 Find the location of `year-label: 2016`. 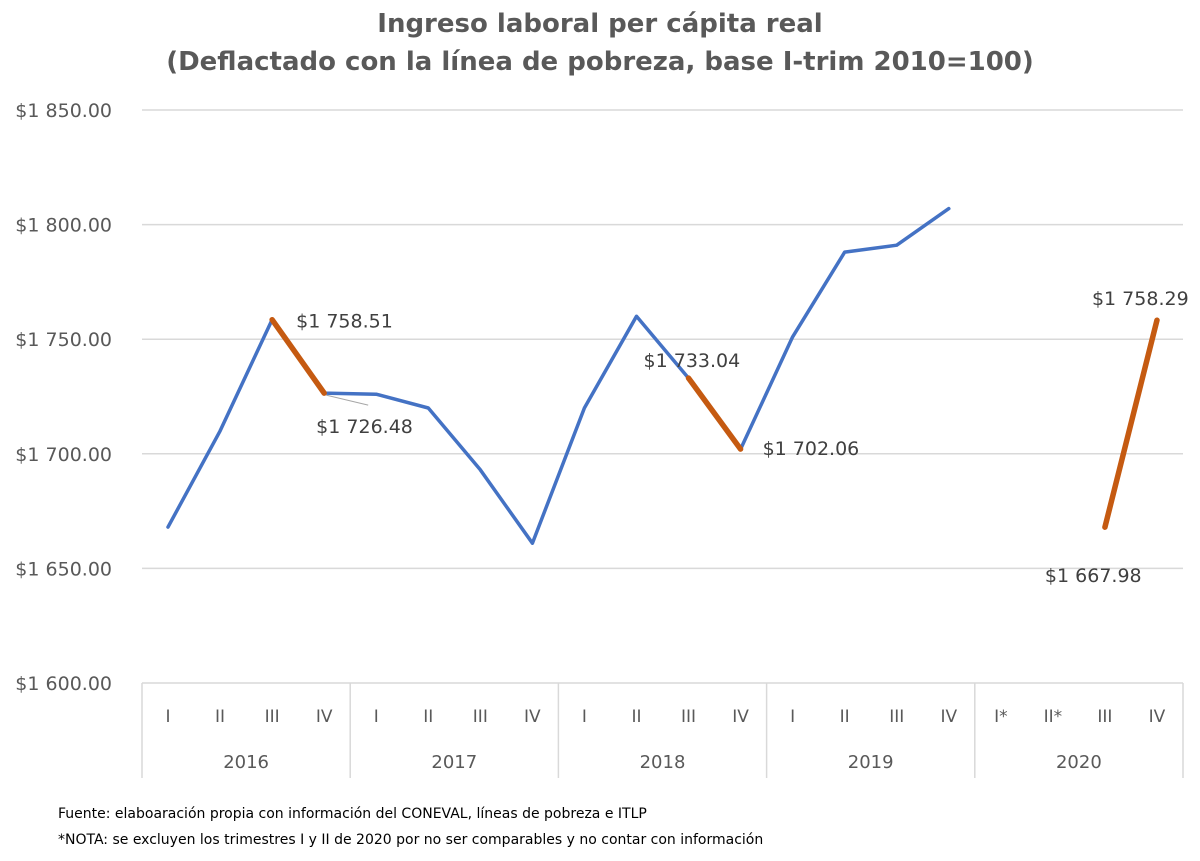

year-label: 2016 is located at coordinates (246, 762).